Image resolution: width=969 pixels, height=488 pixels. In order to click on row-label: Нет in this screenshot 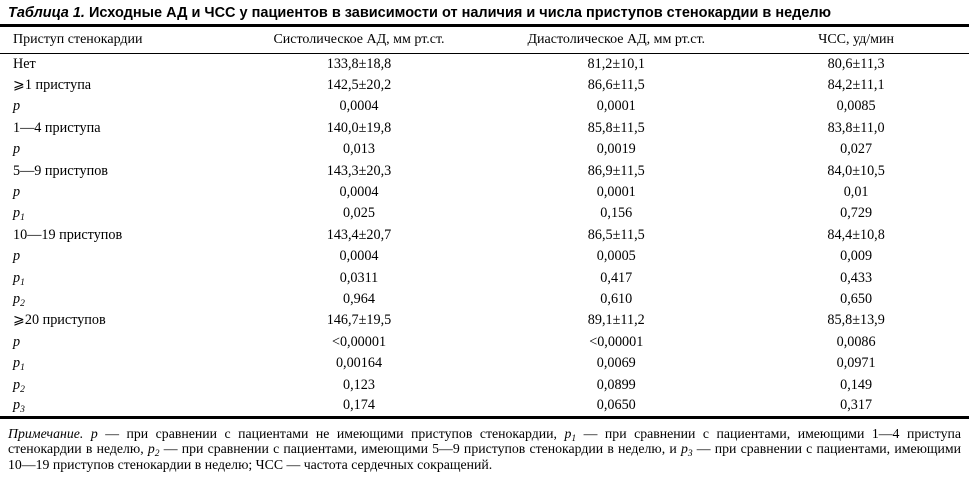, I will do `click(24, 63)`.